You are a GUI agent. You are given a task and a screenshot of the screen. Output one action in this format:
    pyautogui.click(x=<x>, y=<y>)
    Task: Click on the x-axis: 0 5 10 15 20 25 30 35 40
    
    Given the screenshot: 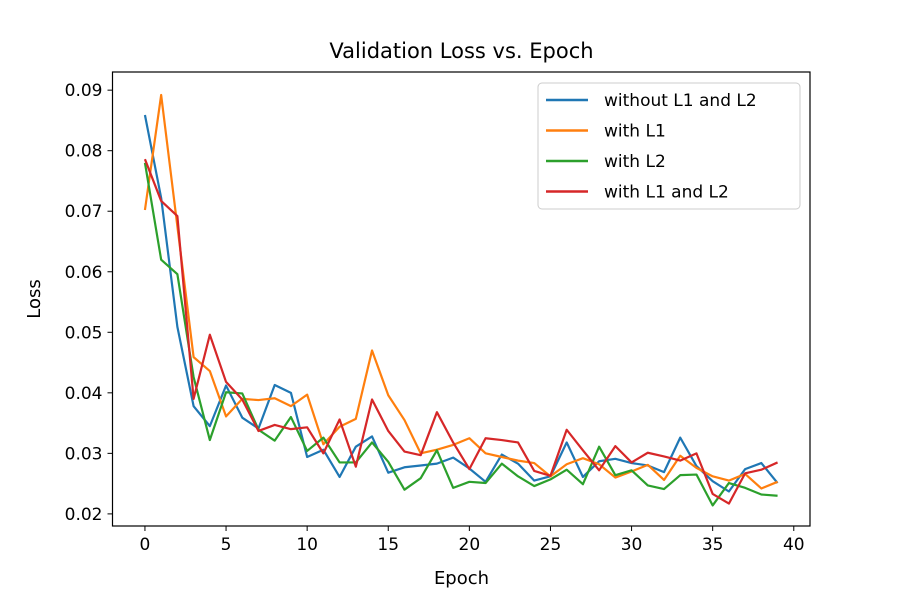 What is the action you would take?
    pyautogui.click(x=472, y=540)
    